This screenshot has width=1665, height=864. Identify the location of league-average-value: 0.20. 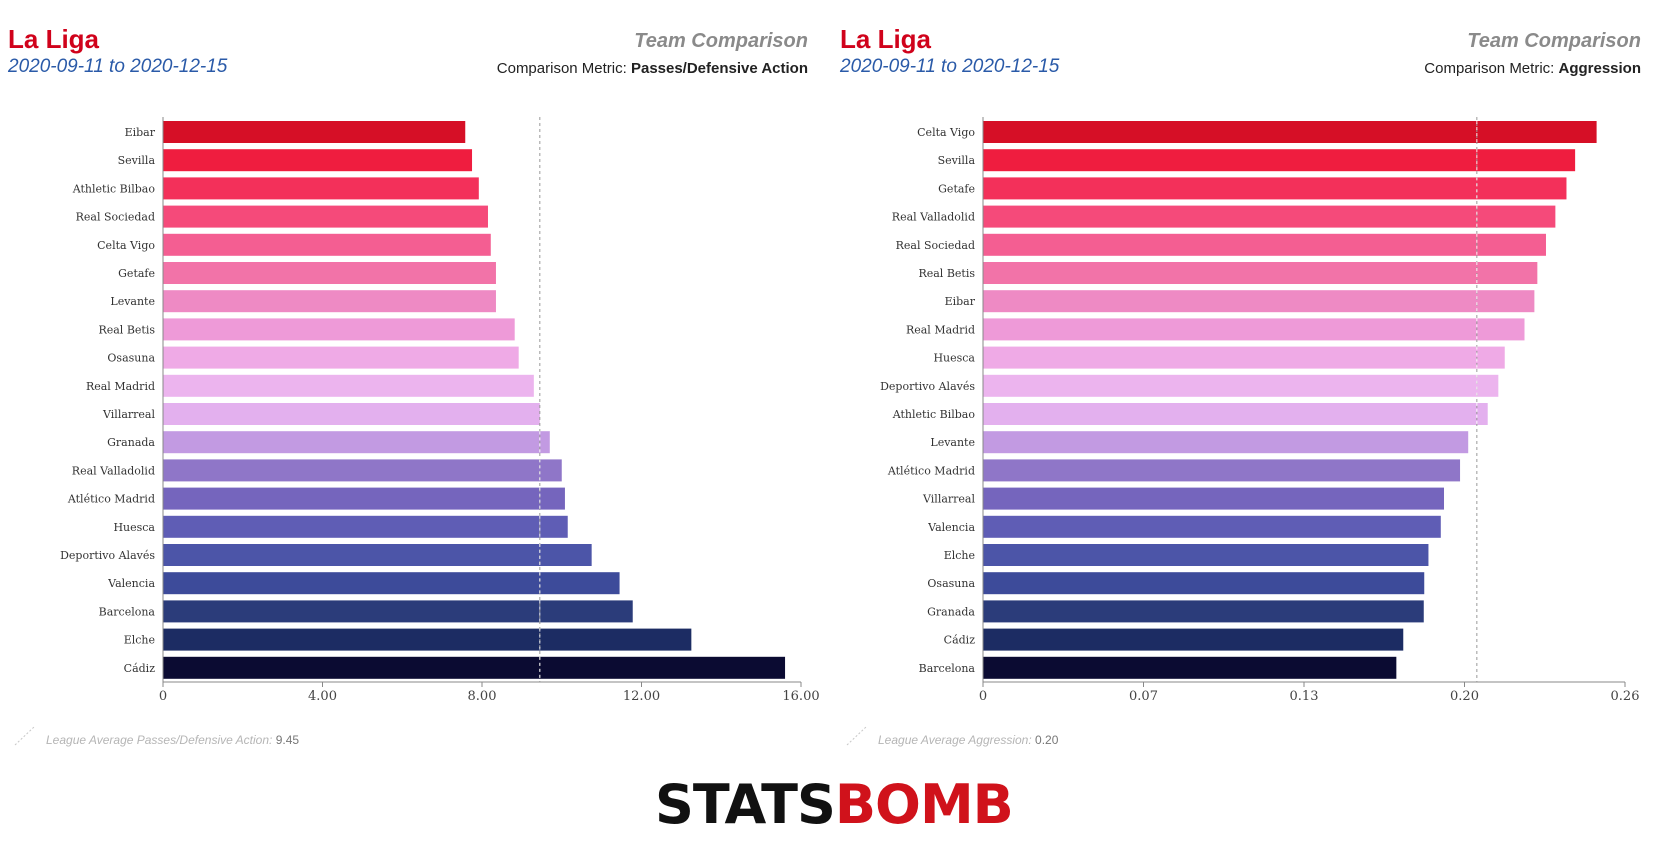
(1047, 740).